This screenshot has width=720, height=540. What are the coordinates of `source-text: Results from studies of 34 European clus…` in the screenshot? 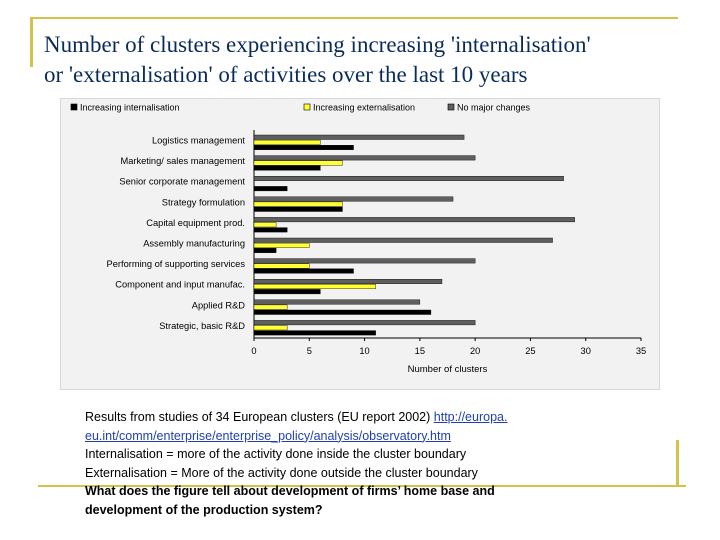 It's located at (259, 417).